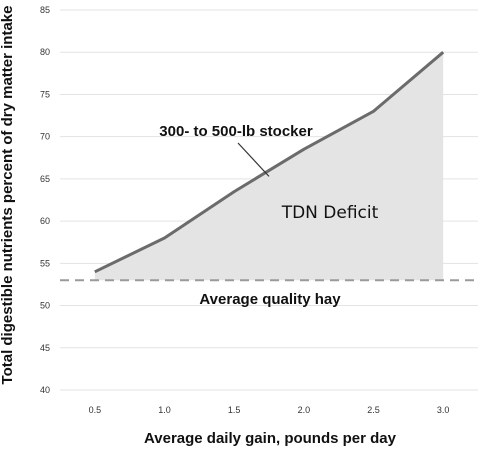 The image size is (480, 463). Describe the element at coordinates (45, 179) in the screenshot. I see `y-tick-label: 65` at that location.